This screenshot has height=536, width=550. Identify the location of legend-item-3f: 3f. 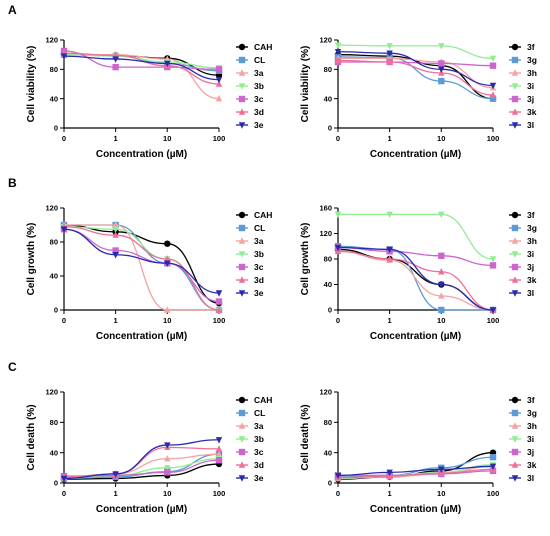
(522, 215).